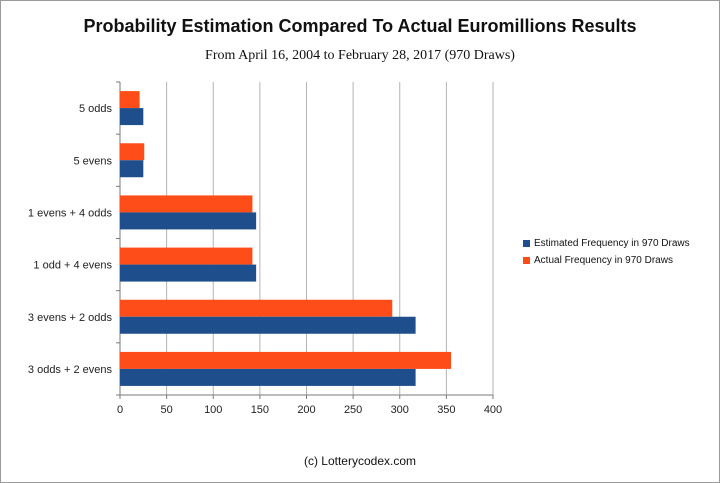 The height and width of the screenshot is (483, 720). Describe the element at coordinates (353, 410) in the screenshot. I see `x-tick-label: 250` at that location.